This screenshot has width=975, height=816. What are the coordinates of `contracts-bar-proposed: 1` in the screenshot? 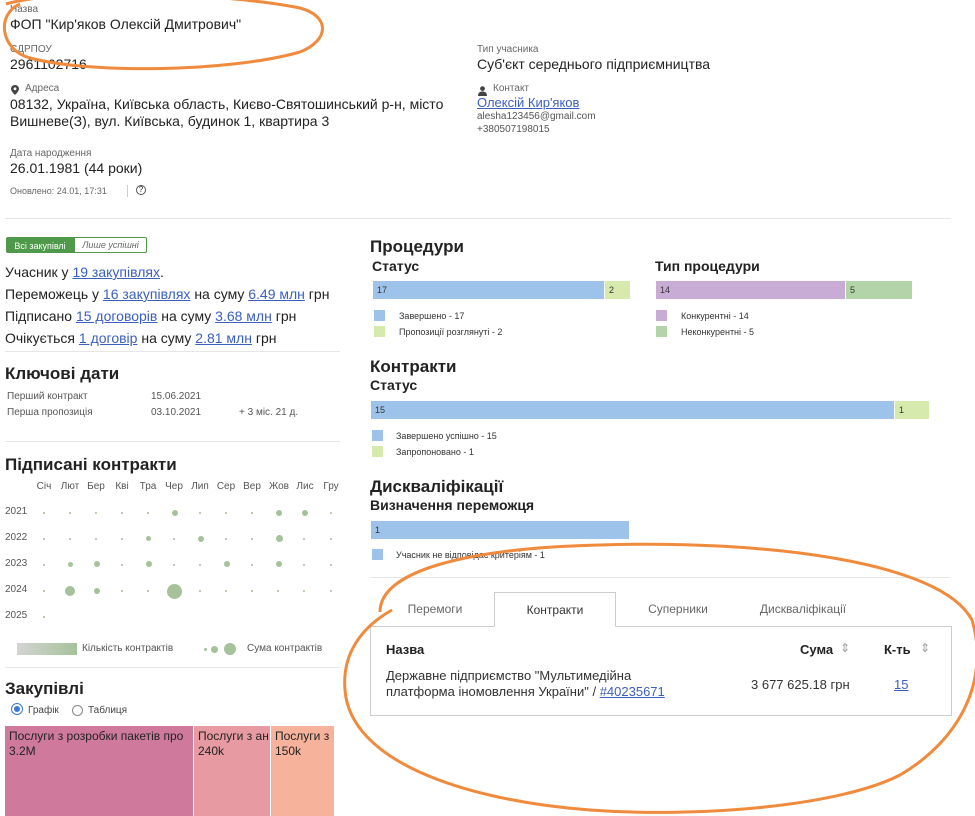 It's located at (912, 410).